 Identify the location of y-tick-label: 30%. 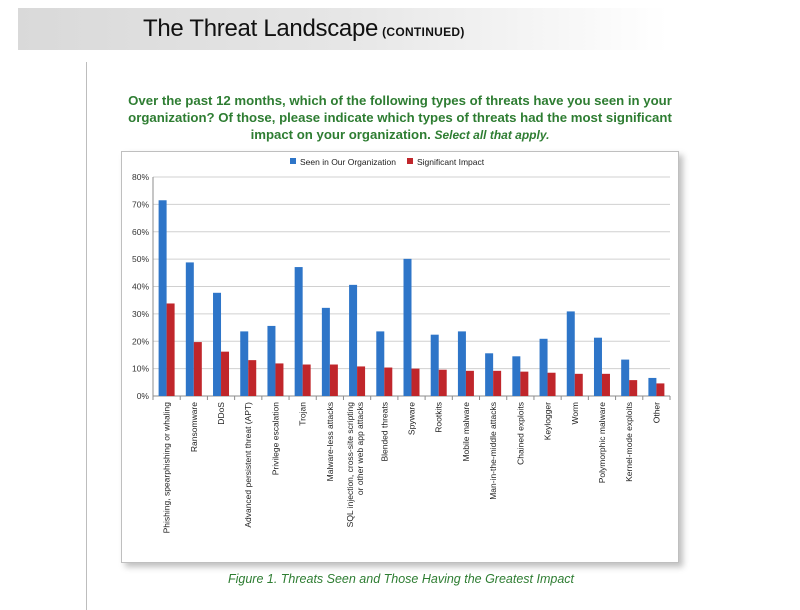
(140, 314).